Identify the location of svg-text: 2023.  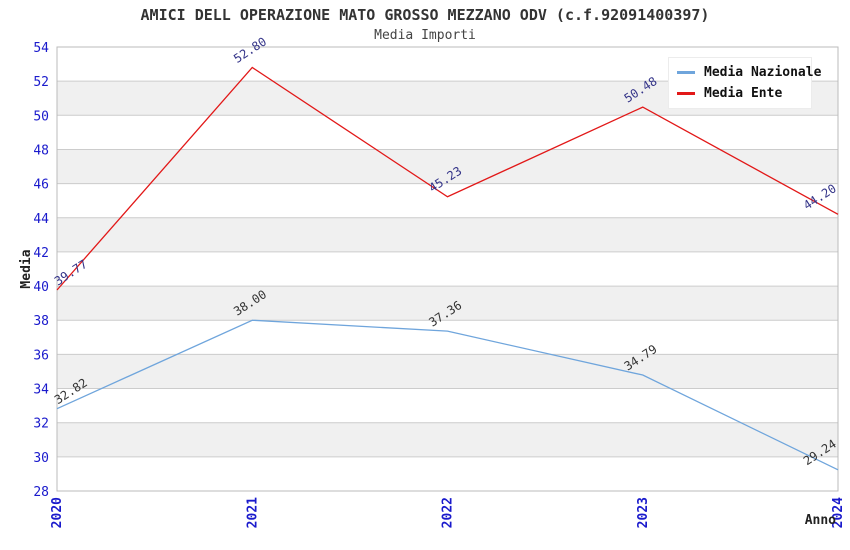
(643, 512).